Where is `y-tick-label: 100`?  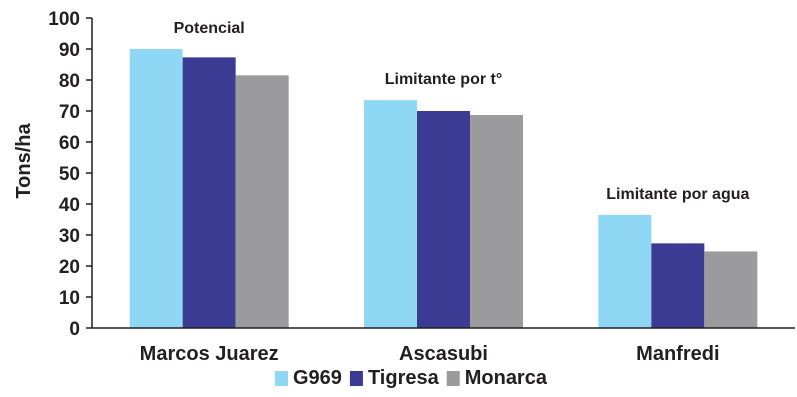
y-tick-label: 100 is located at coordinates (64, 19).